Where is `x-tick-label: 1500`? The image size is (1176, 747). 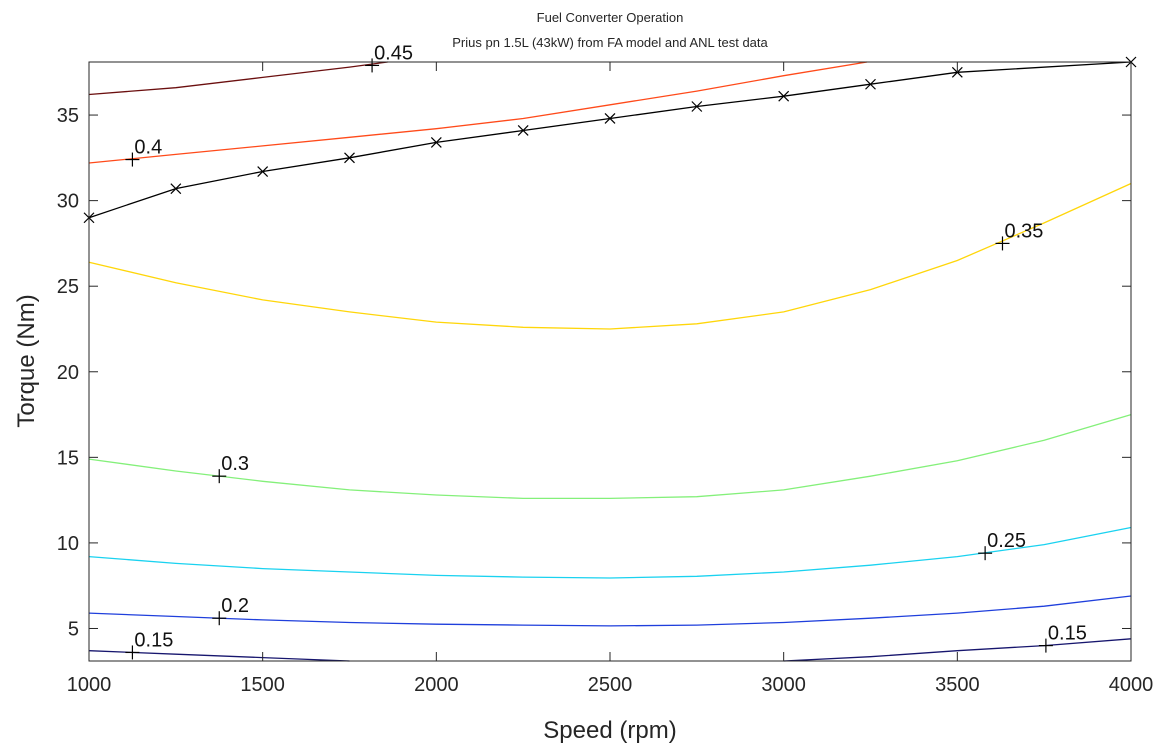
x-tick-label: 1500 is located at coordinates (262, 685).